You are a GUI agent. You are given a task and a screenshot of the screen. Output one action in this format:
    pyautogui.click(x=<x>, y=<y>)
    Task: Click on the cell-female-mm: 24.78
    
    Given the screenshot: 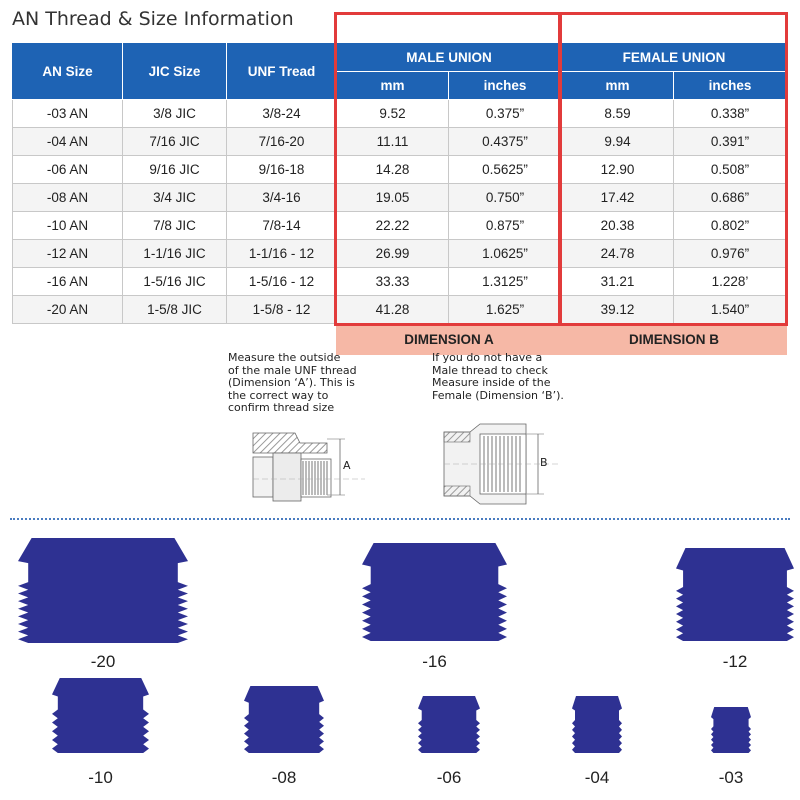 What is the action you would take?
    pyautogui.click(x=617, y=253)
    